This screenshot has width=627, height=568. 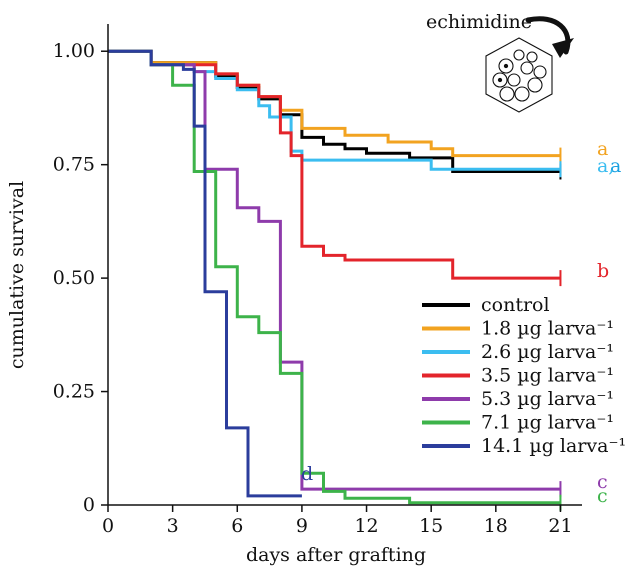 I want to click on legend-label: 7.1 µg larva⁻¹, so click(x=547, y=423).